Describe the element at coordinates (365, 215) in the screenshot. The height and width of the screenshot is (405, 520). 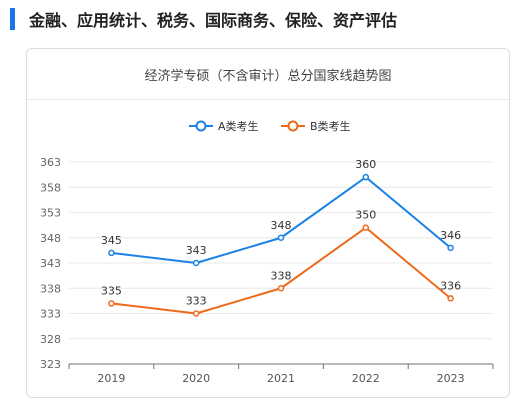
I see `data-label: 350` at that location.